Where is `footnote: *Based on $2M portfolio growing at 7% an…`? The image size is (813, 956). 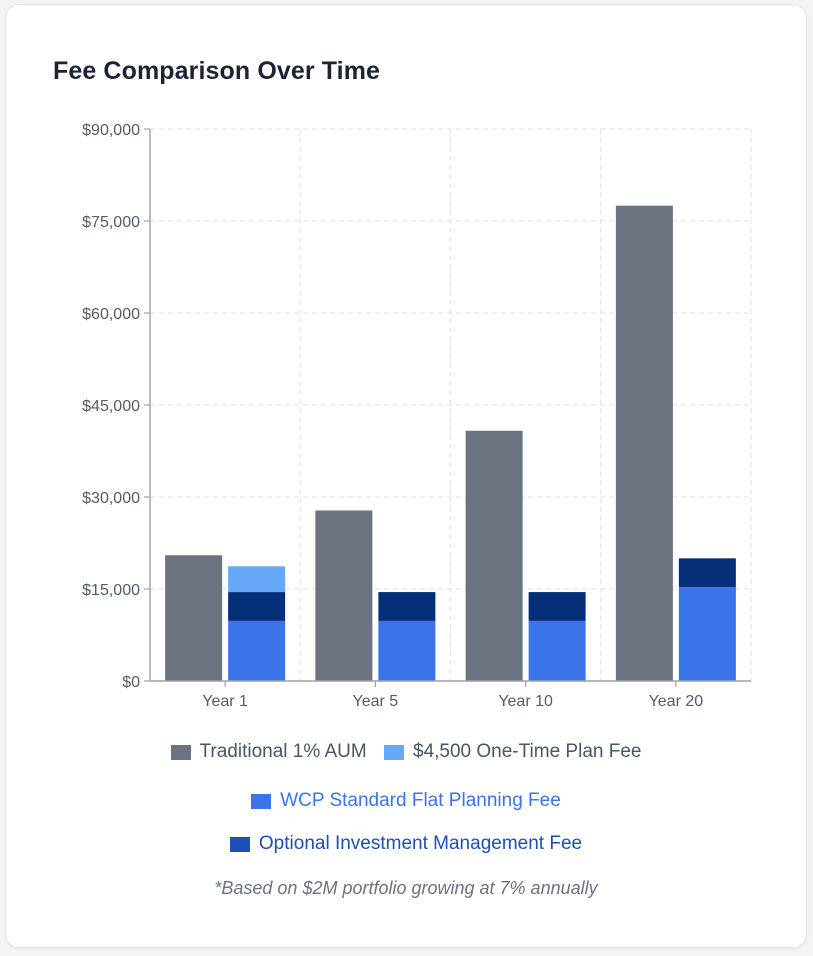 footnote: *Based on $2M portfolio growing at 7% an… is located at coordinates (406, 888).